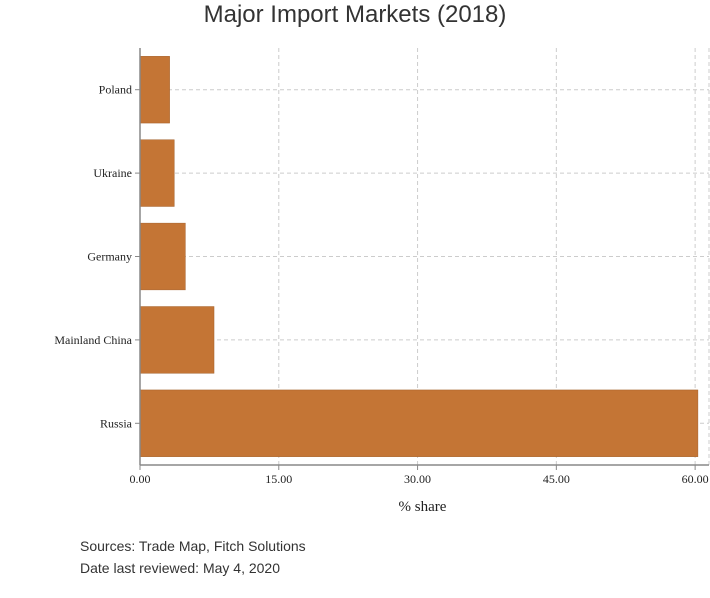 The width and height of the screenshot is (710, 598). I want to click on sources-text: Sources: Trade Map, Fitch Solutions, so click(193, 546).